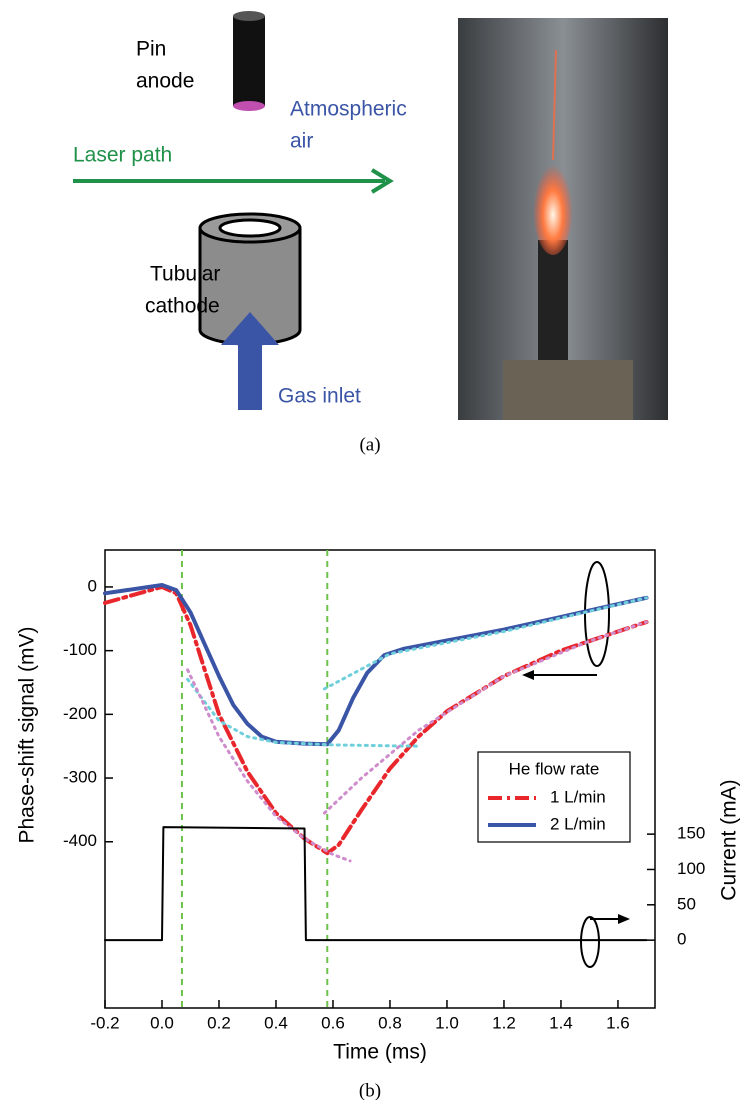 This screenshot has height=1105, width=748. Describe the element at coordinates (27, 734) in the screenshot. I see `y-axis-label: Phase-shift signal (mV)` at that location.